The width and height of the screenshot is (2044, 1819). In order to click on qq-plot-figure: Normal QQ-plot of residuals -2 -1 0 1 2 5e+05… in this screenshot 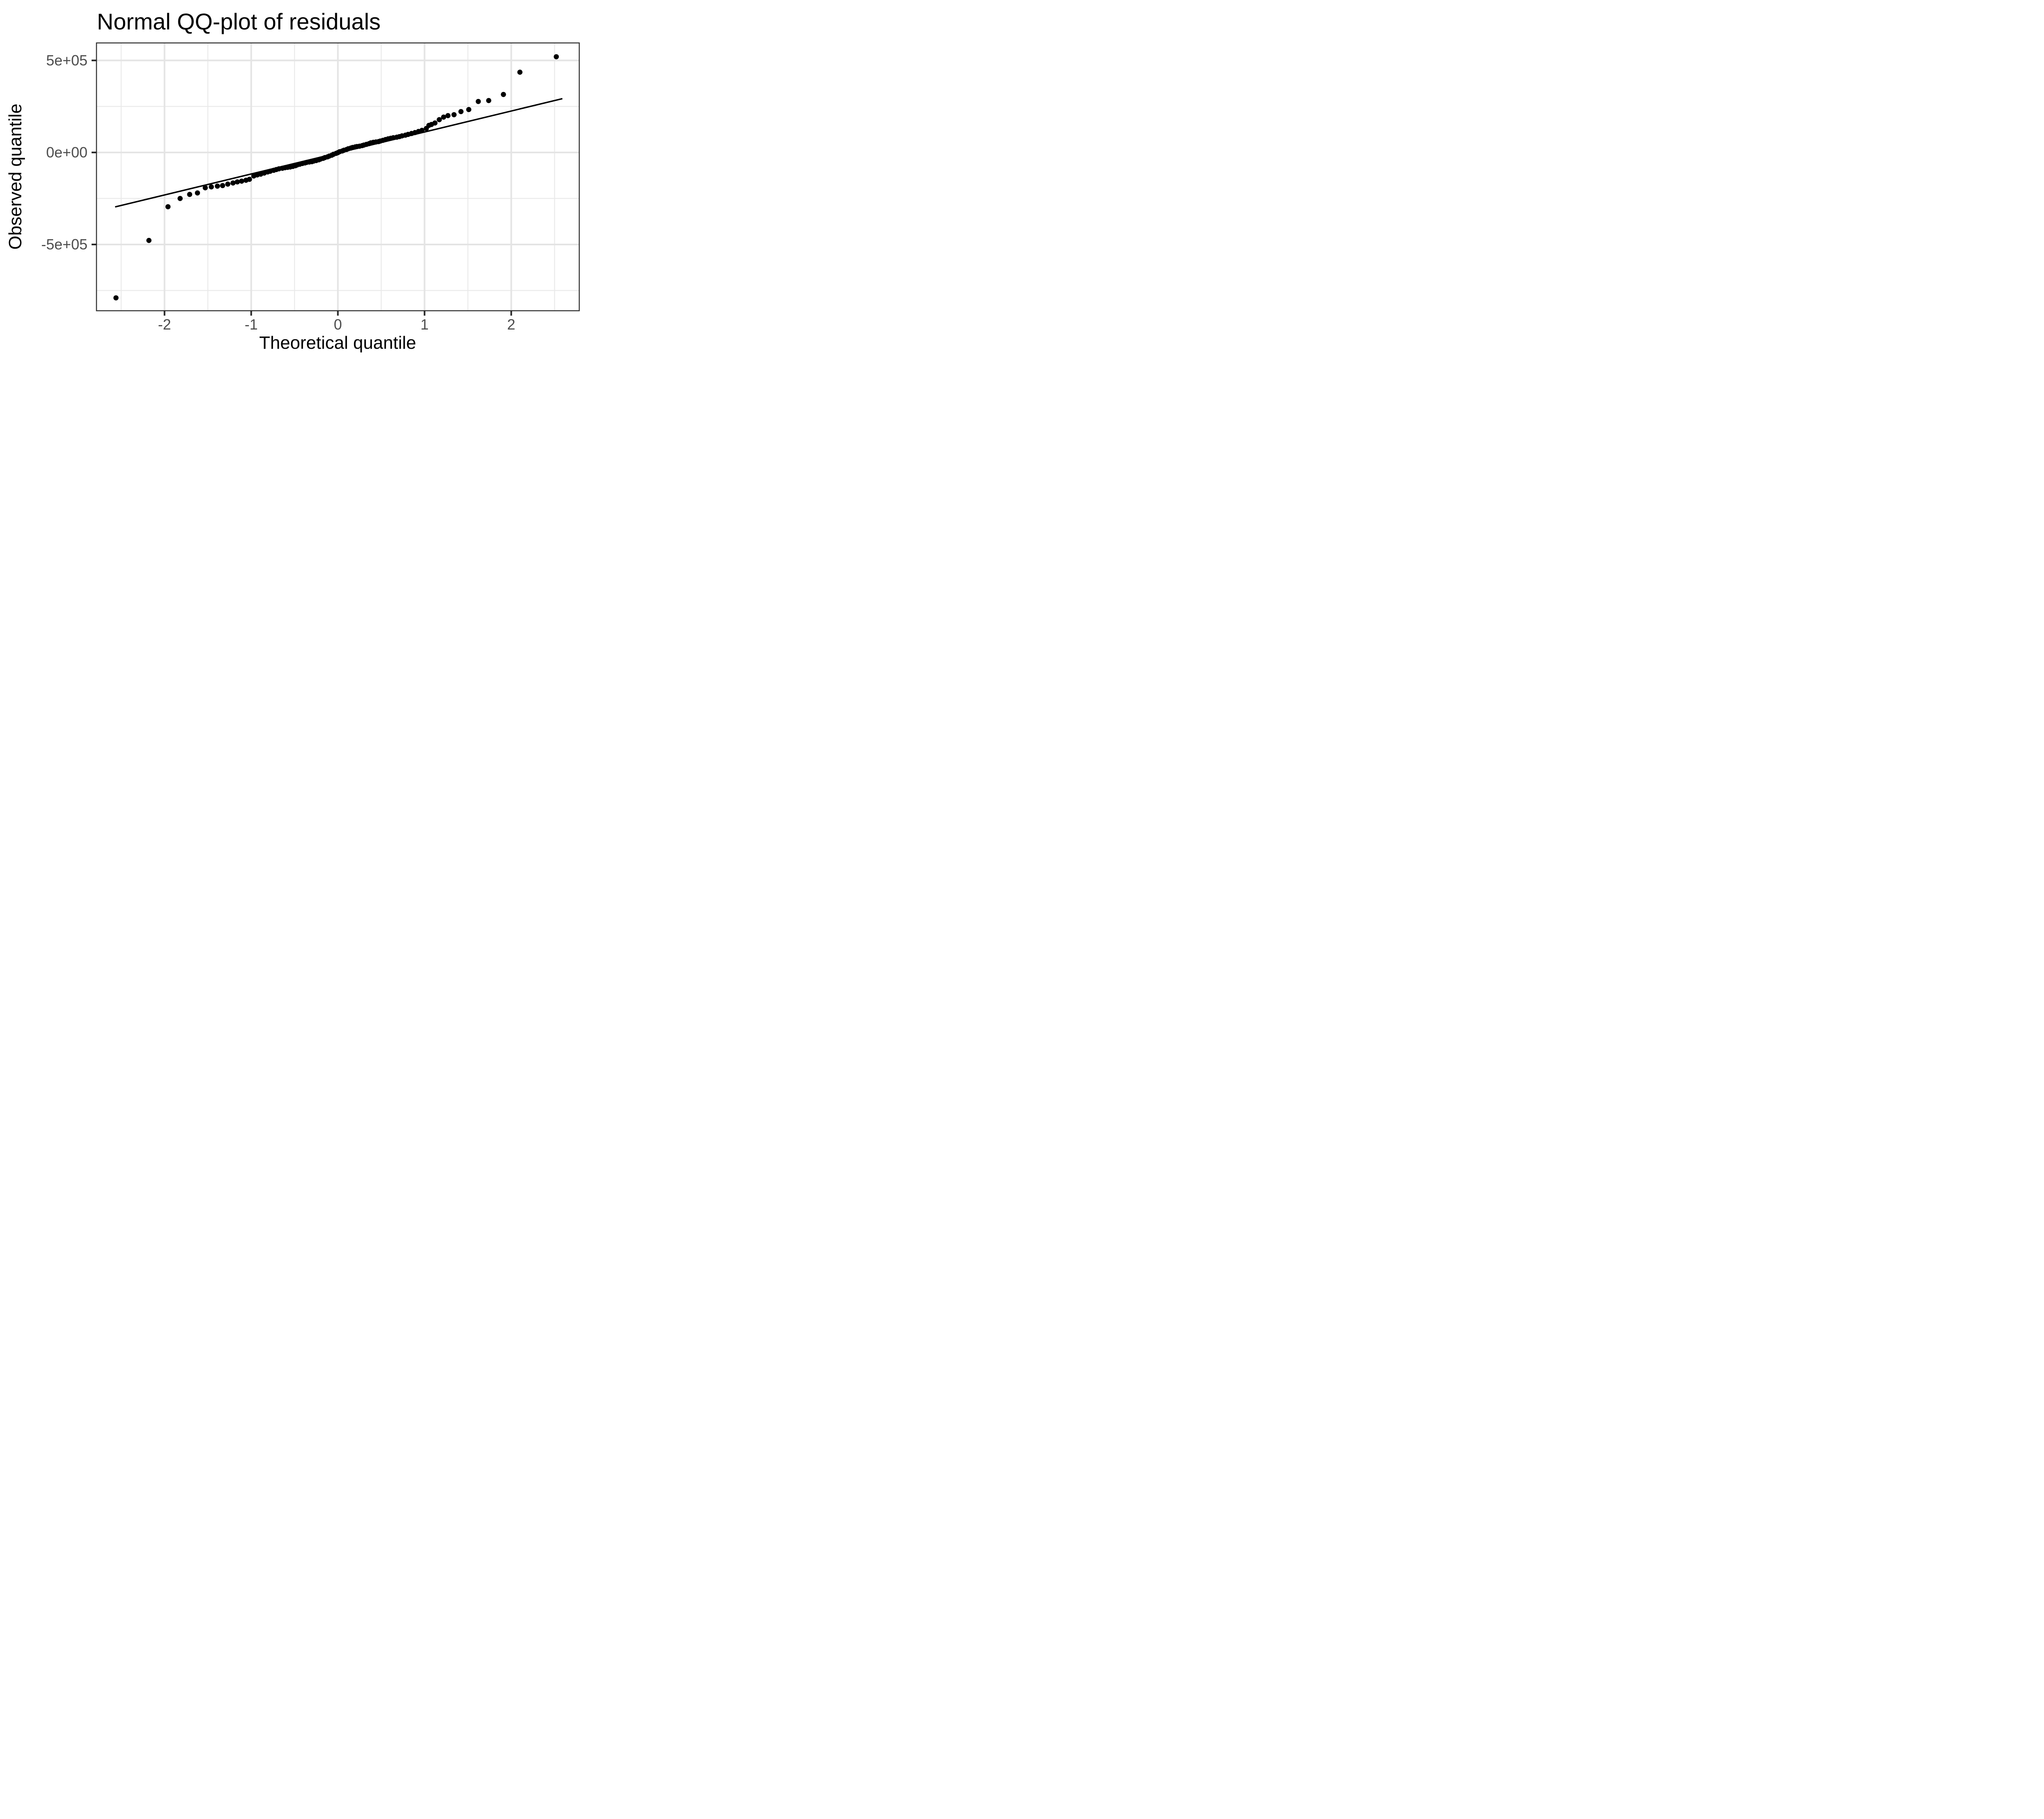, I will do `click(294, 182)`.